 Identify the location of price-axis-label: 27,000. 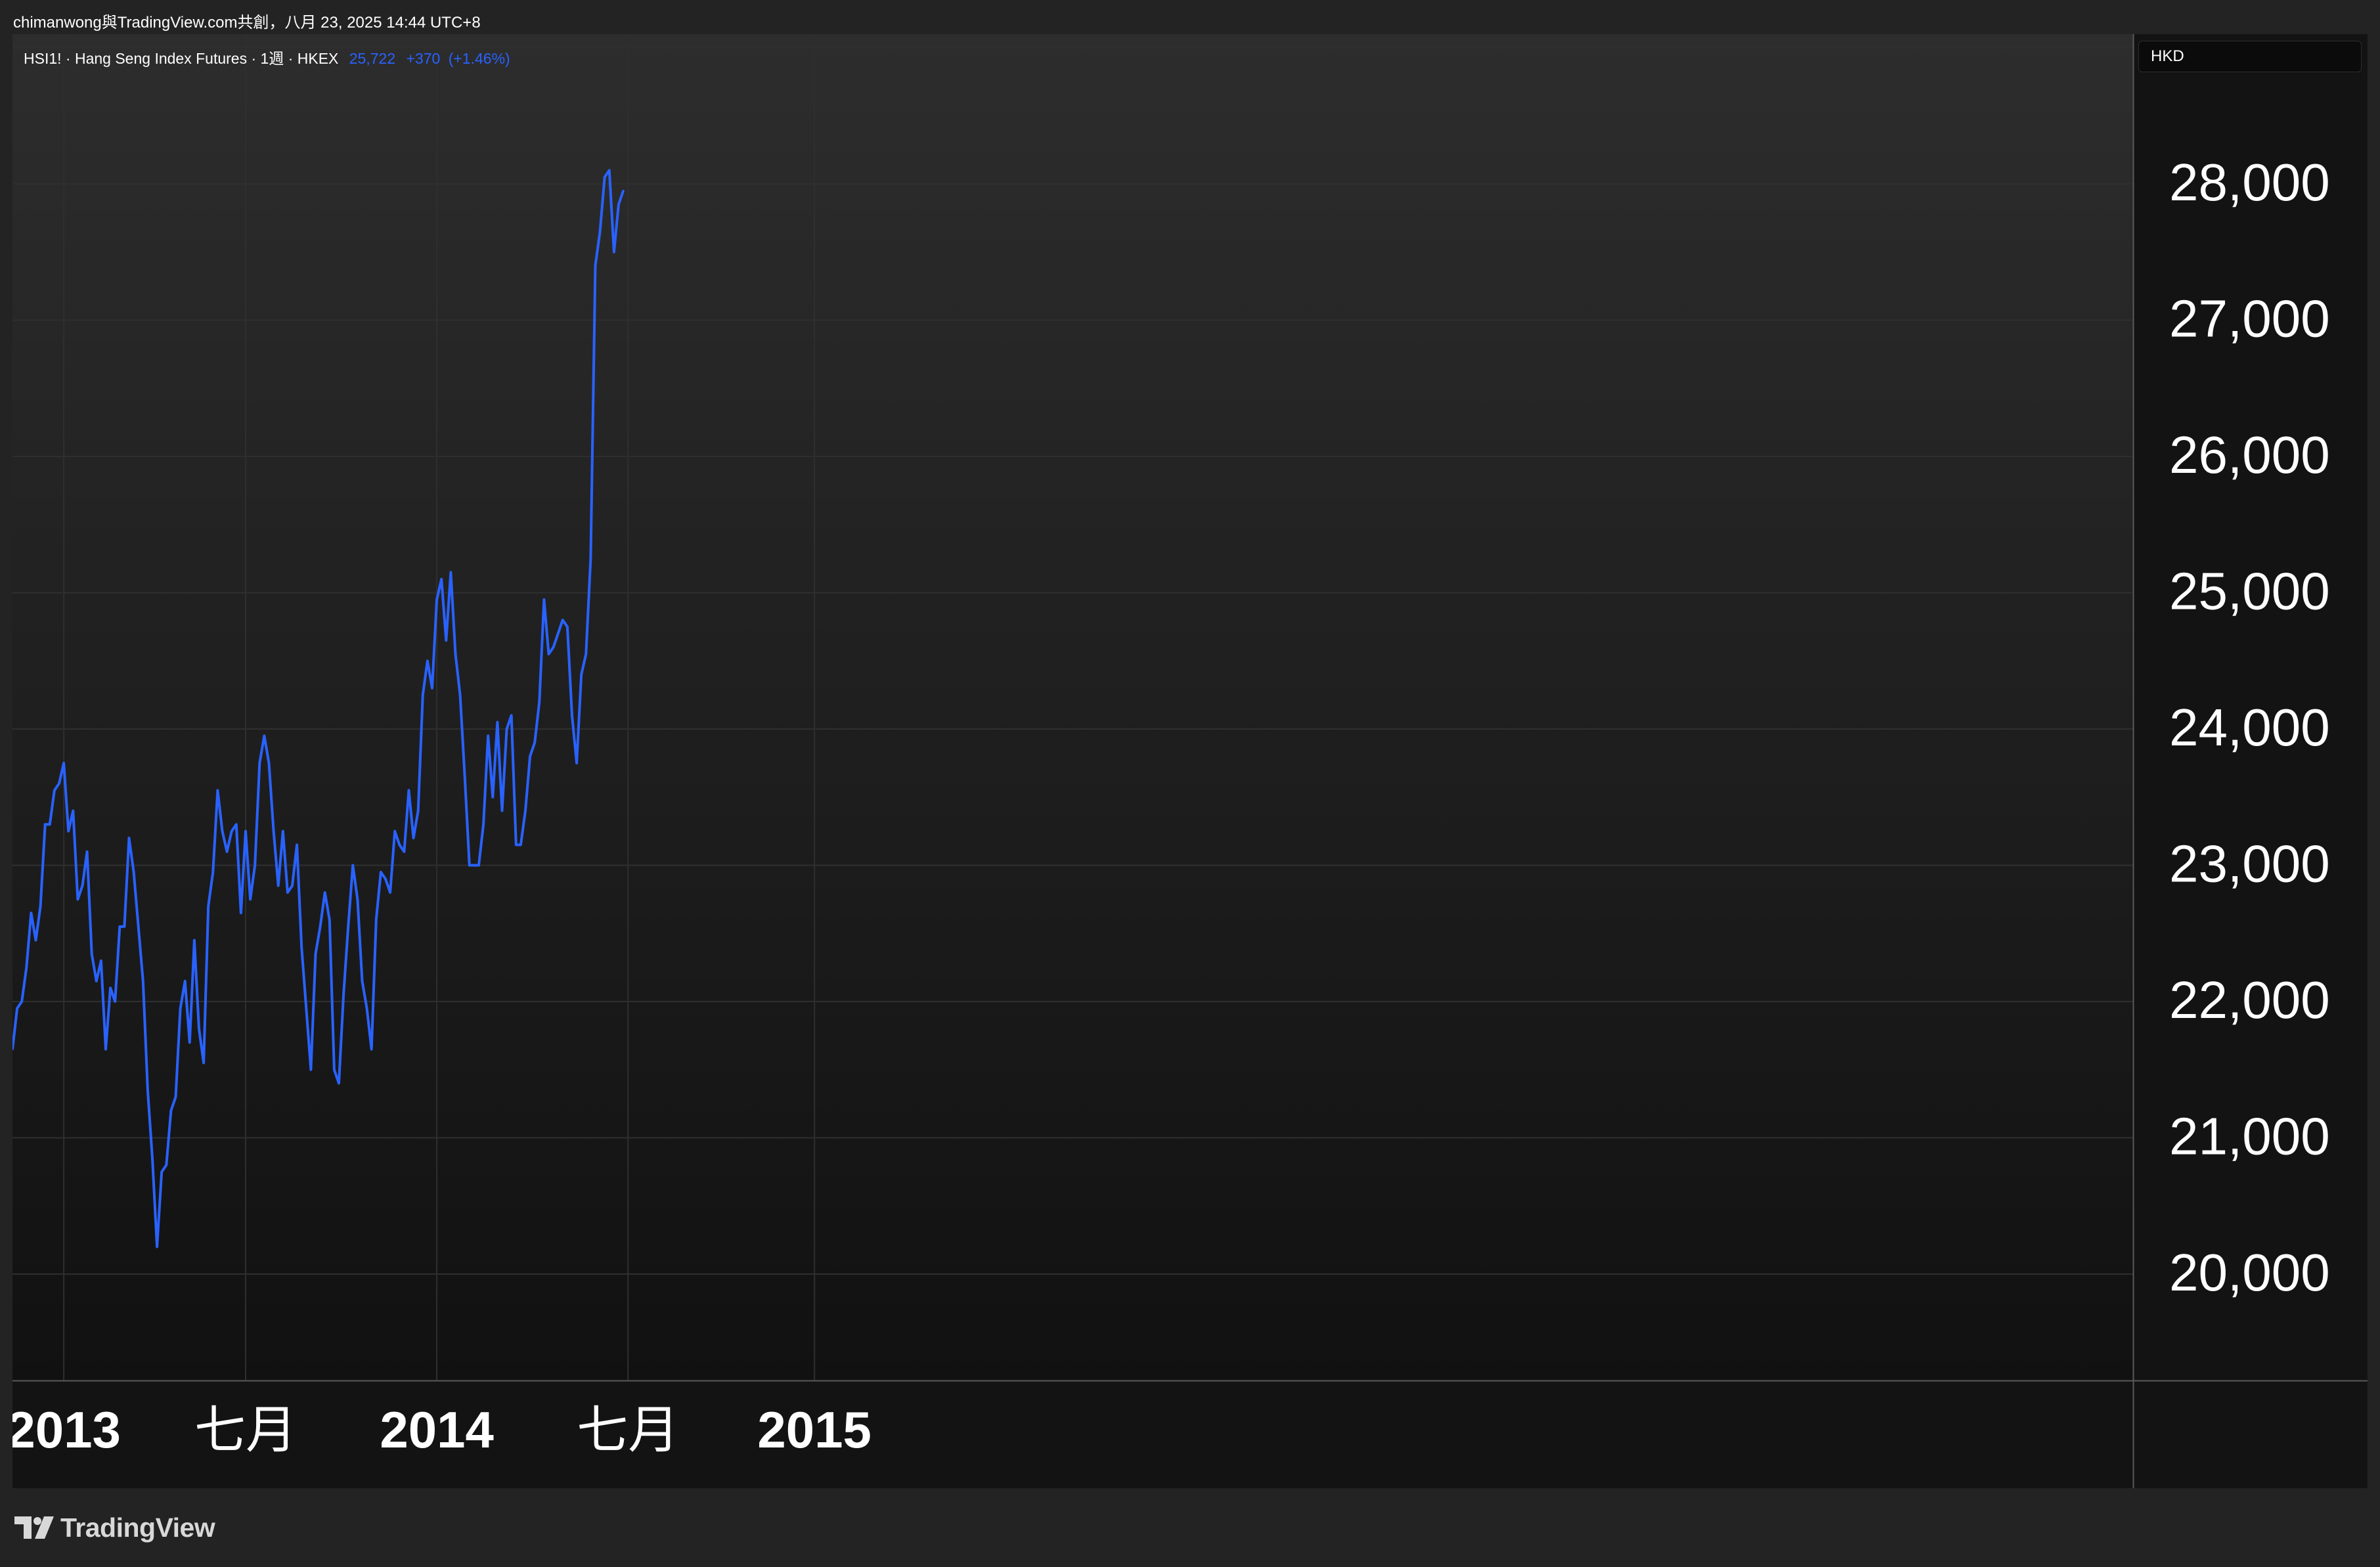
(2249, 319).